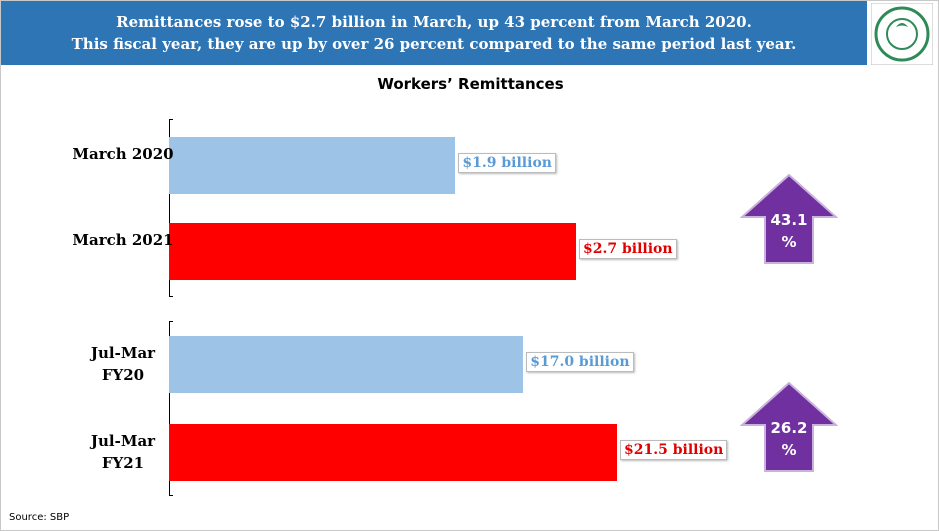 Image resolution: width=939 pixels, height=531 pixels. Describe the element at coordinates (580, 362) in the screenshot. I see `value-label: $17.0 billion` at that location.